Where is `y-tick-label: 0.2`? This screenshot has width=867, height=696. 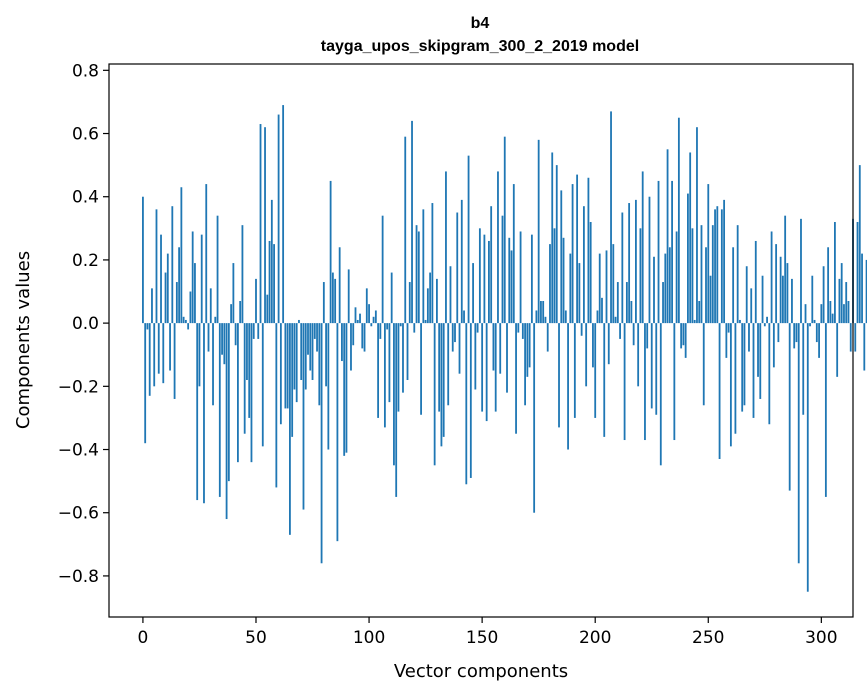
y-tick-label: 0.2 is located at coordinates (85, 261).